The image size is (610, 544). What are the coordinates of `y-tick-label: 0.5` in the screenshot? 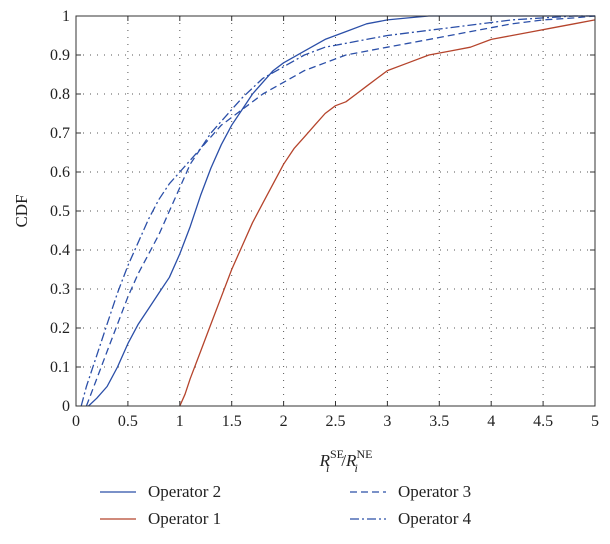 It's located at (60, 211).